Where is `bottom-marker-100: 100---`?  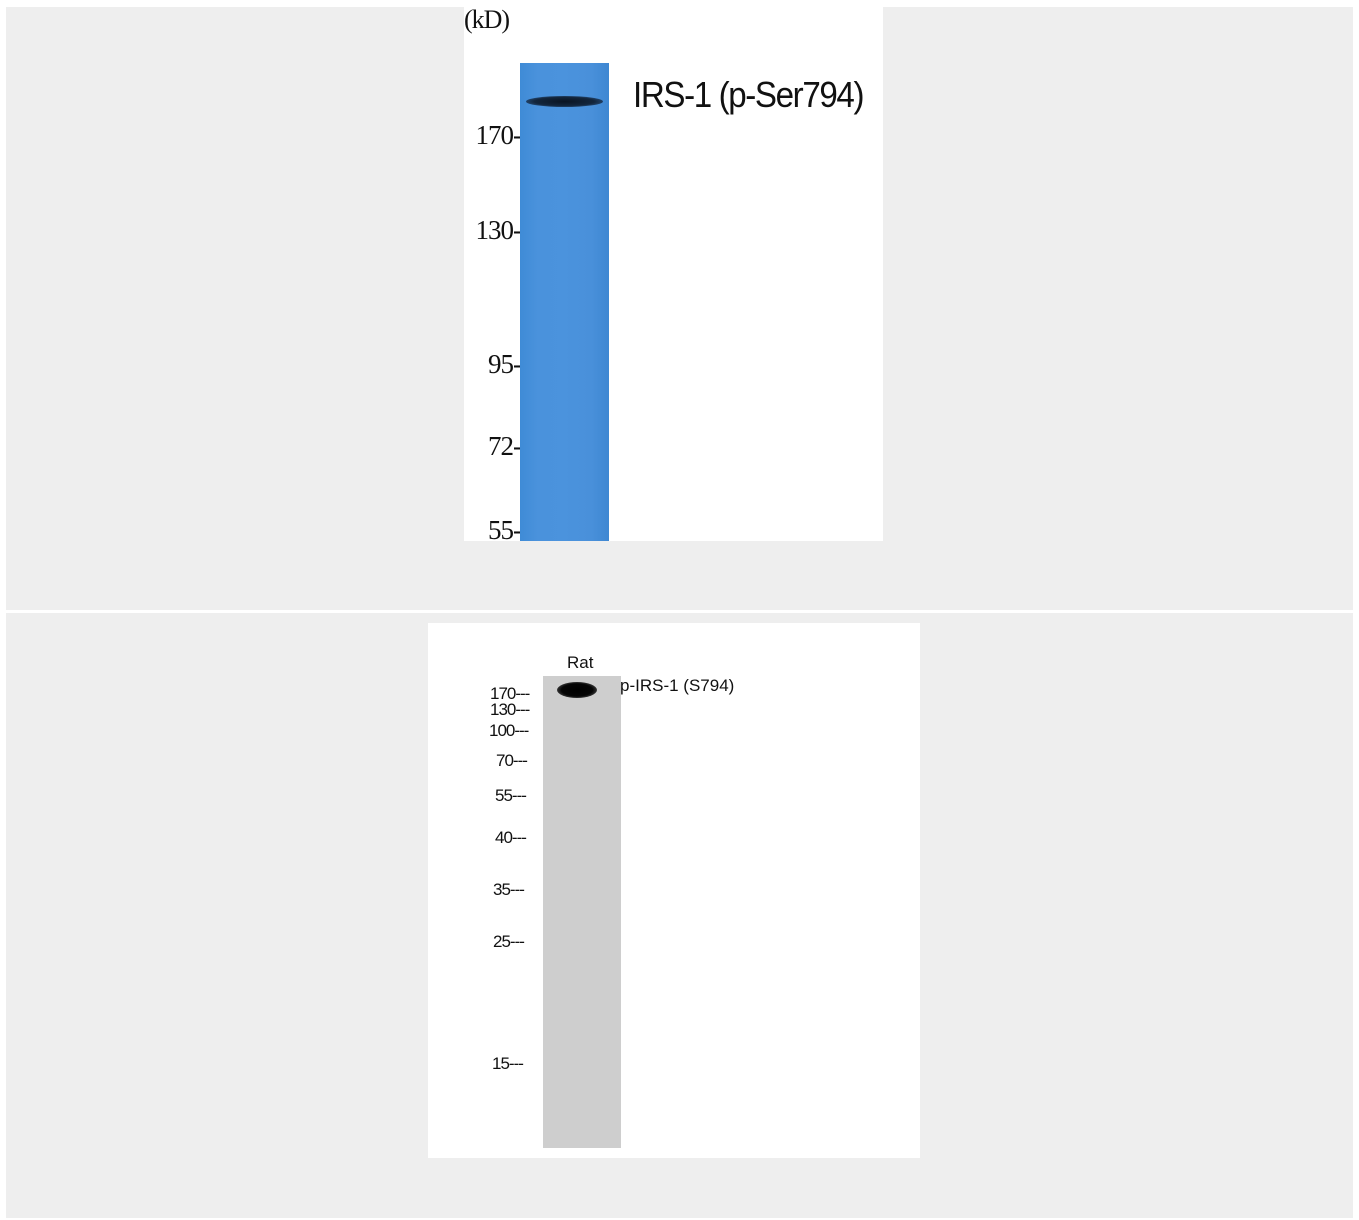
bottom-marker-100: 100--- is located at coordinates (509, 730).